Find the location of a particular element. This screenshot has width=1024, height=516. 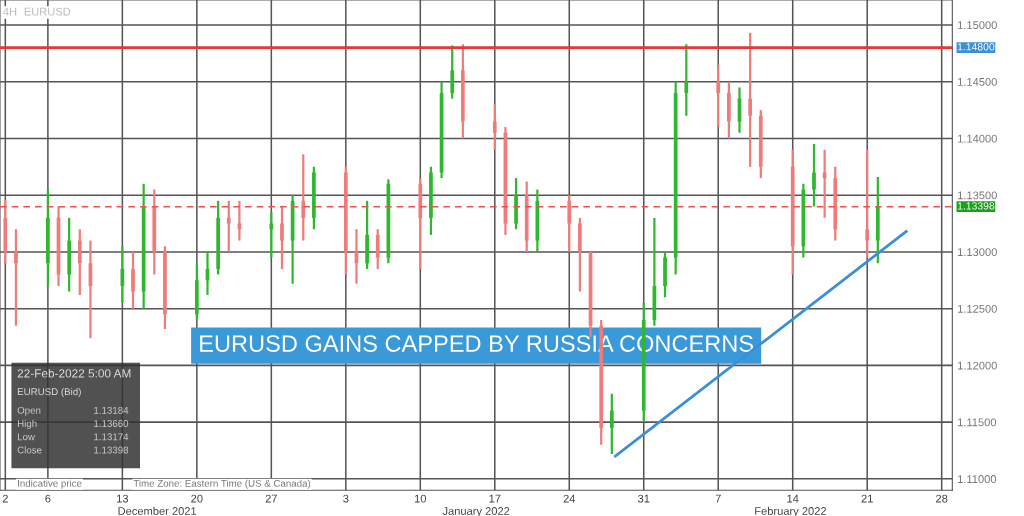

ref-line-label: 1.13398 is located at coordinates (976, 206).